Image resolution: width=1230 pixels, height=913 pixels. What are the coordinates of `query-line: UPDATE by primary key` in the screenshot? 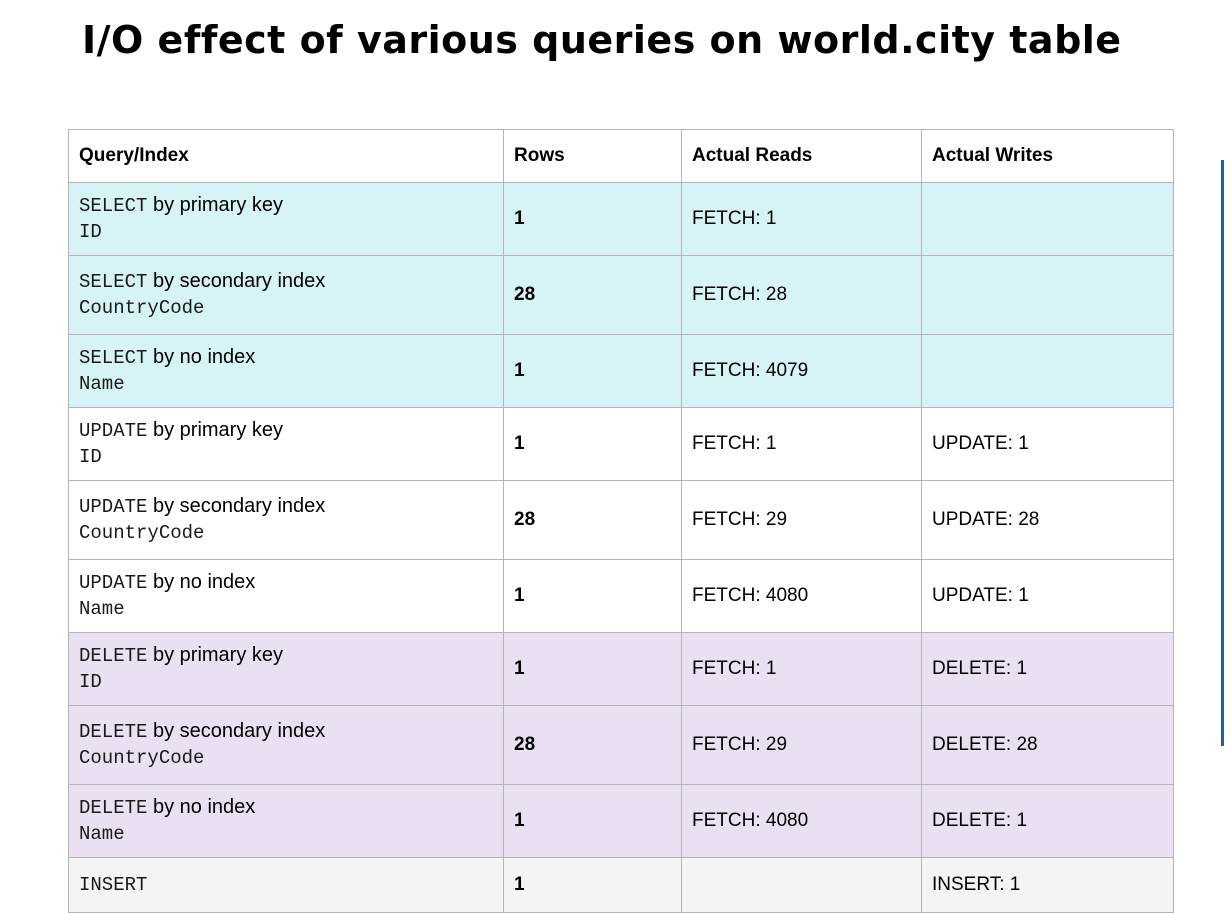 It's located at (286, 431).